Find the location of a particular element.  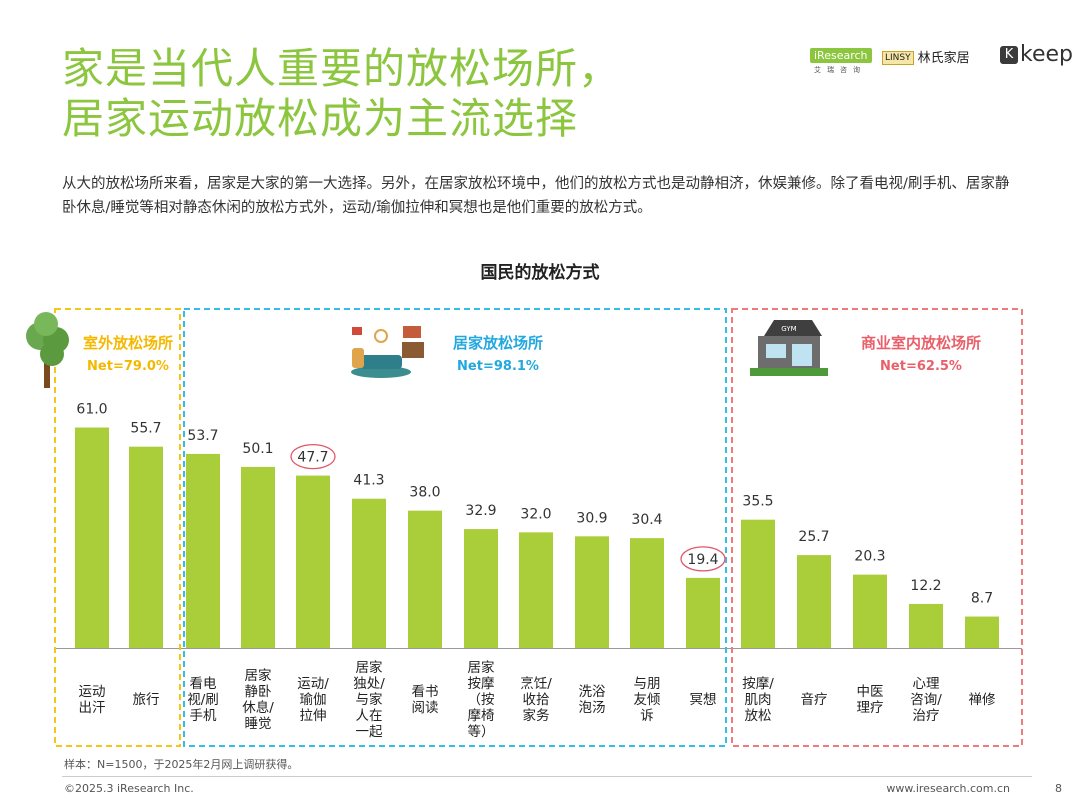

page-title: 家是当代人重要的放松场所， 居家运动放松成为主流选择 is located at coordinates (341, 94).